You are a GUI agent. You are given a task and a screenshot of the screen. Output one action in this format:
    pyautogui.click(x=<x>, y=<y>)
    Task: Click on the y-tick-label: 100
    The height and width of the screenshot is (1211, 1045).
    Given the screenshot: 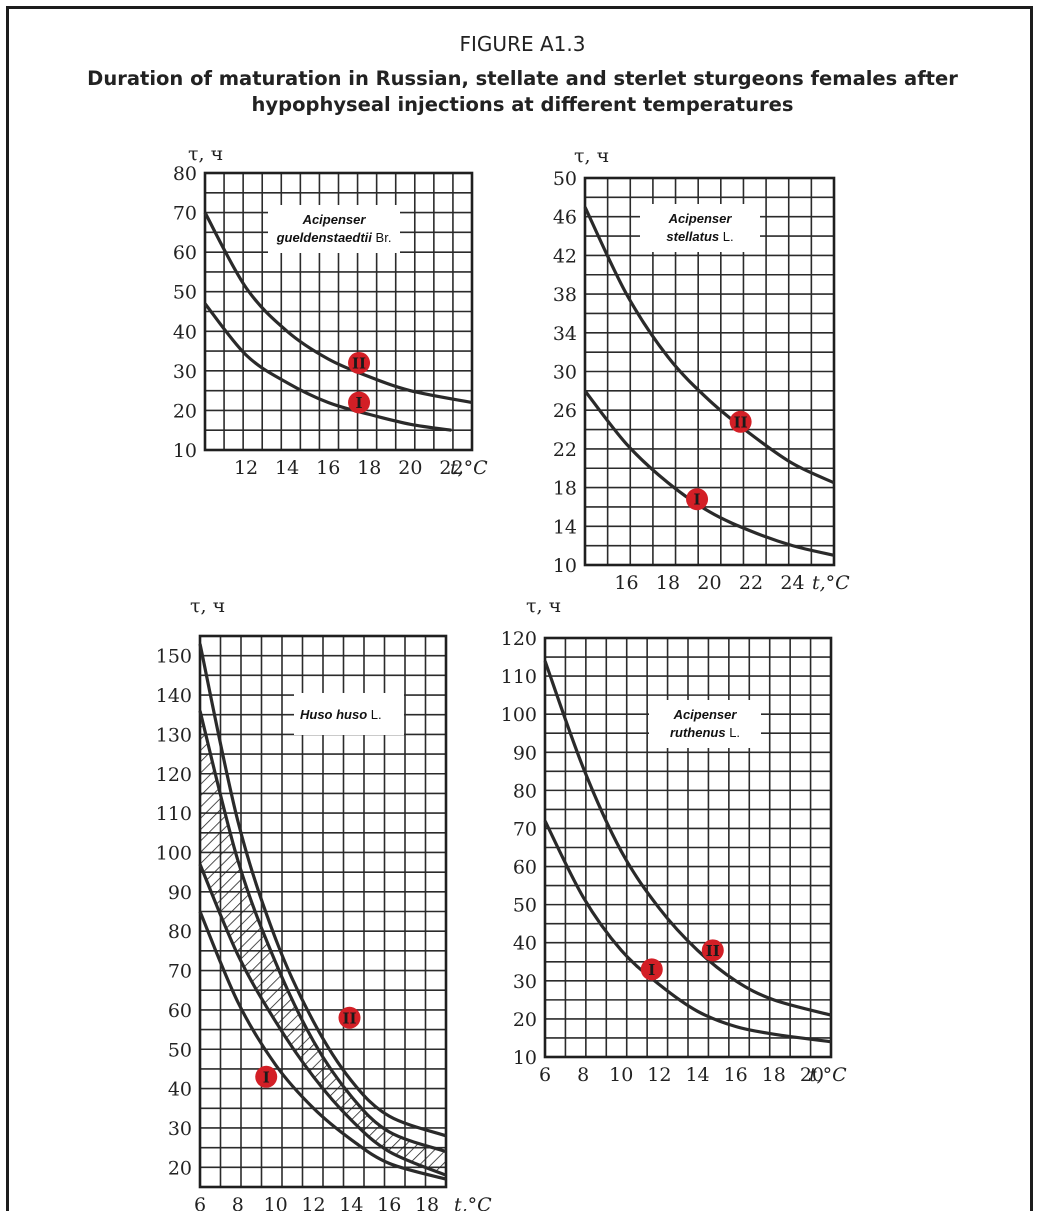 What is the action you would take?
    pyautogui.click(x=519, y=715)
    